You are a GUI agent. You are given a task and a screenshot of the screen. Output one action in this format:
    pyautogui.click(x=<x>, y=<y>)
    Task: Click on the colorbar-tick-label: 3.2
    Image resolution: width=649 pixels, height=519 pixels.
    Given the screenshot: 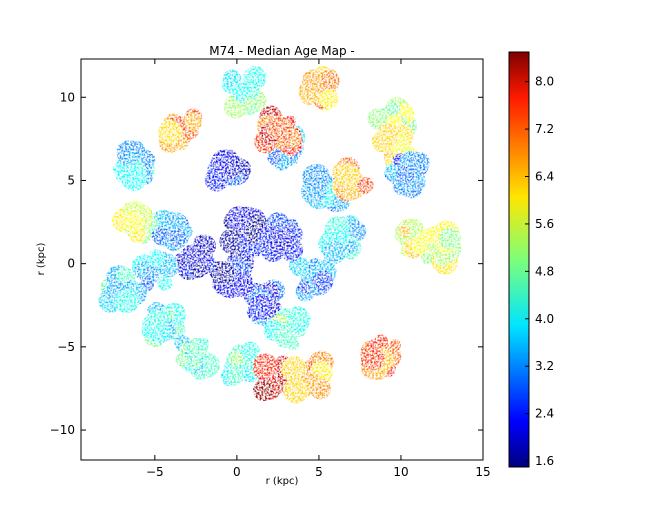 What is the action you would take?
    pyautogui.click(x=544, y=366)
    